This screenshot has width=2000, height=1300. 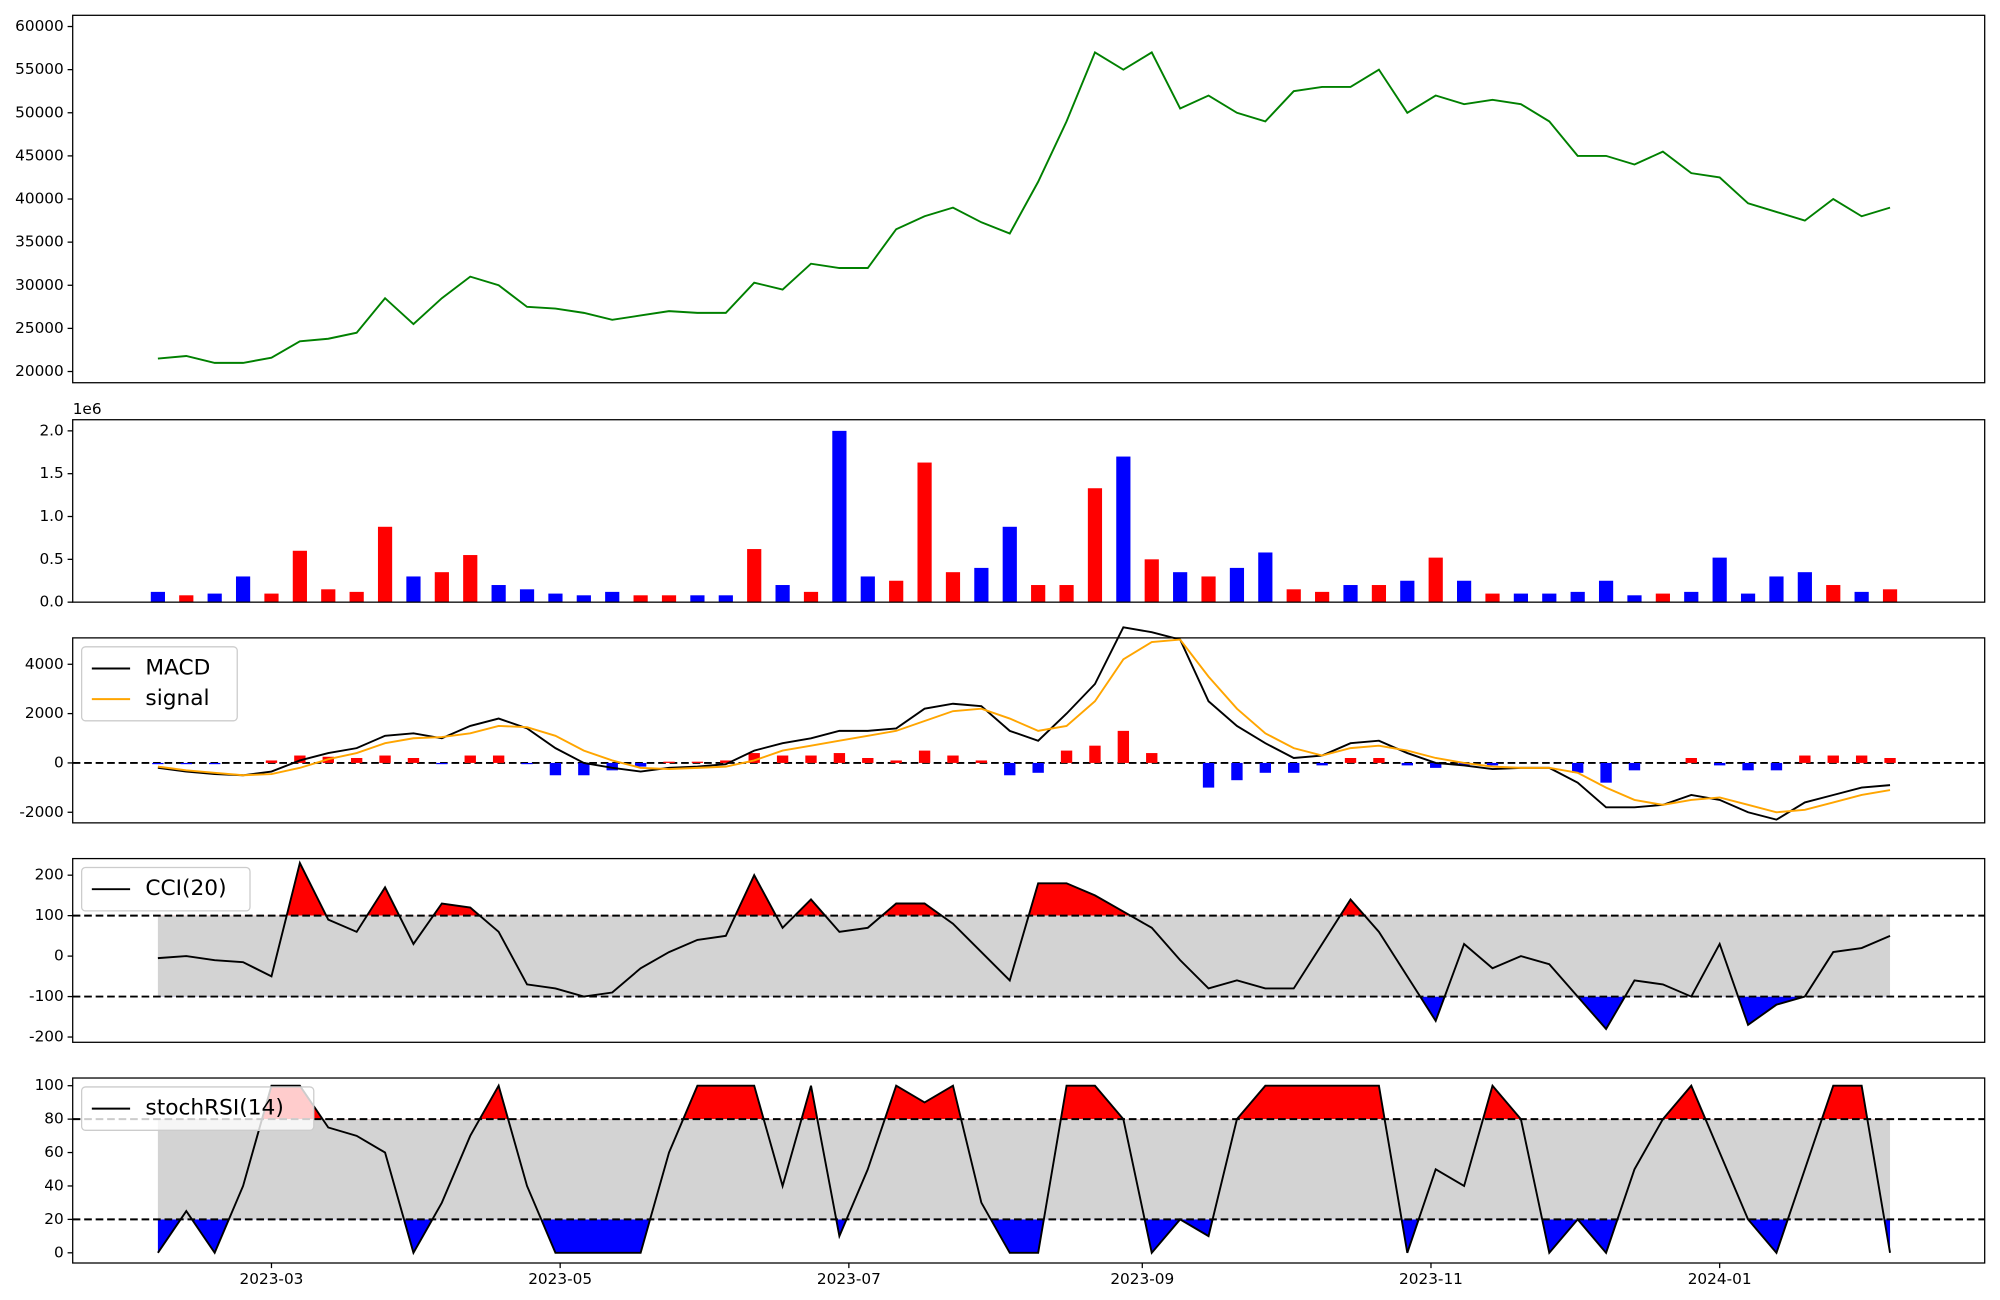 What do you see at coordinates (39, 242) in the screenshot?
I see `y-tick-label: 35000` at bounding box center [39, 242].